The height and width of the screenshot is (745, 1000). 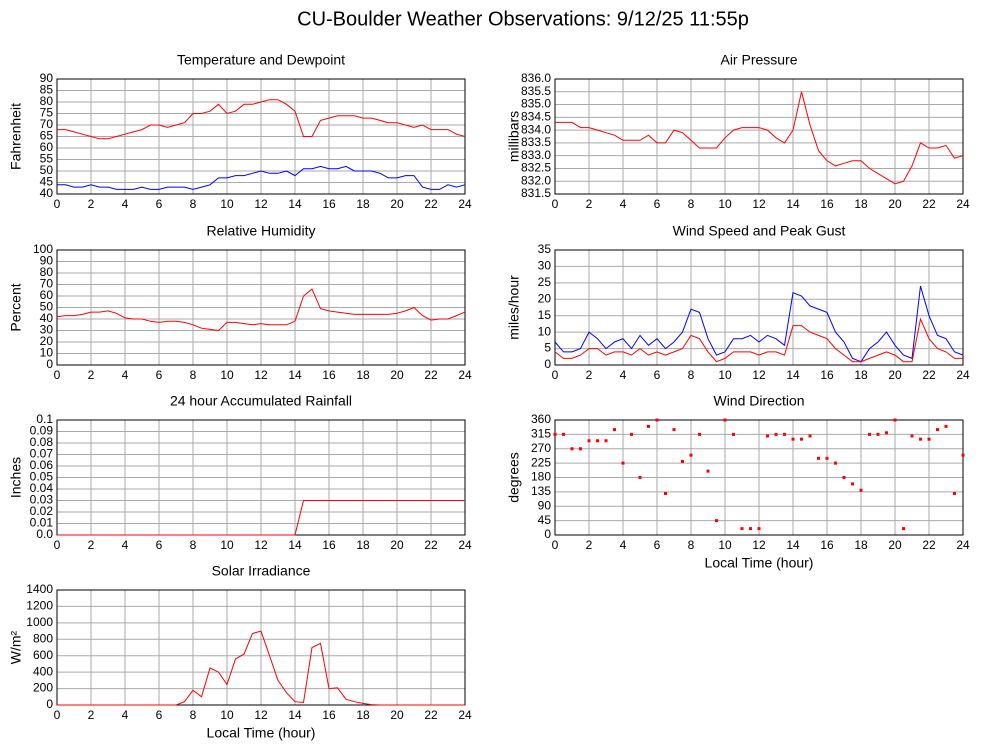 What do you see at coordinates (536, 155) in the screenshot?
I see `y-tick-label: 833.0` at bounding box center [536, 155].